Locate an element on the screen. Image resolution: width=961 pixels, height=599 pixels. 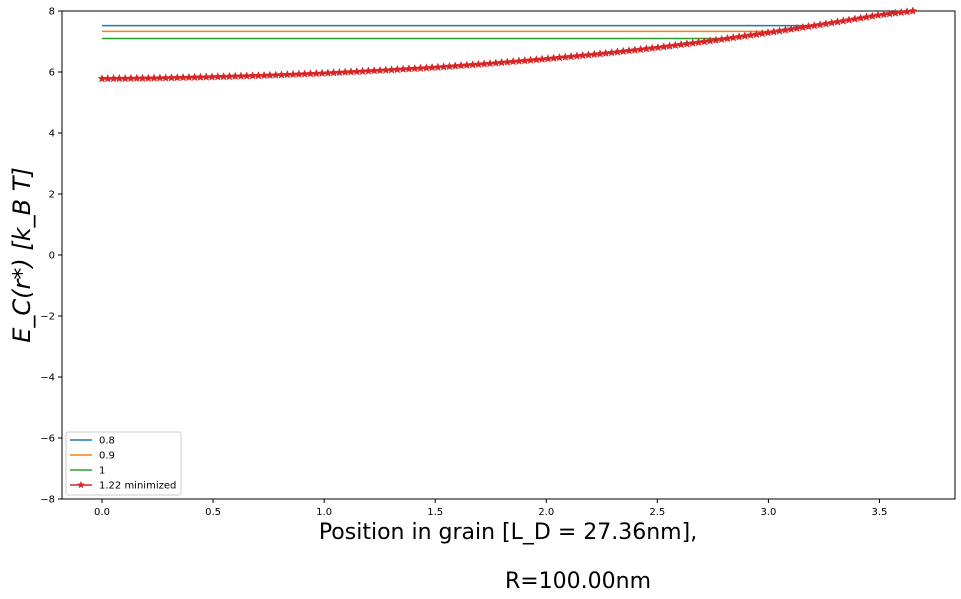
x-tick-label: 2.0 is located at coordinates (546, 512).